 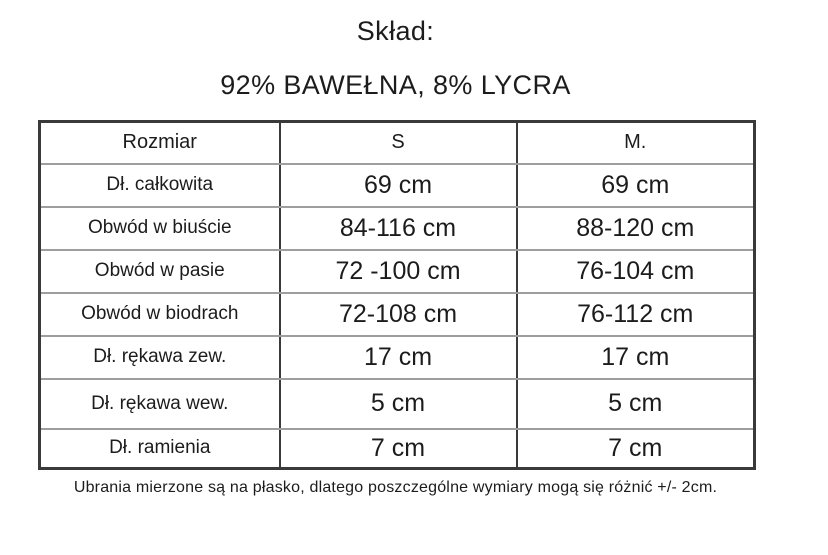 I want to click on measurement-label: Obwód w pasie, so click(x=159, y=271).